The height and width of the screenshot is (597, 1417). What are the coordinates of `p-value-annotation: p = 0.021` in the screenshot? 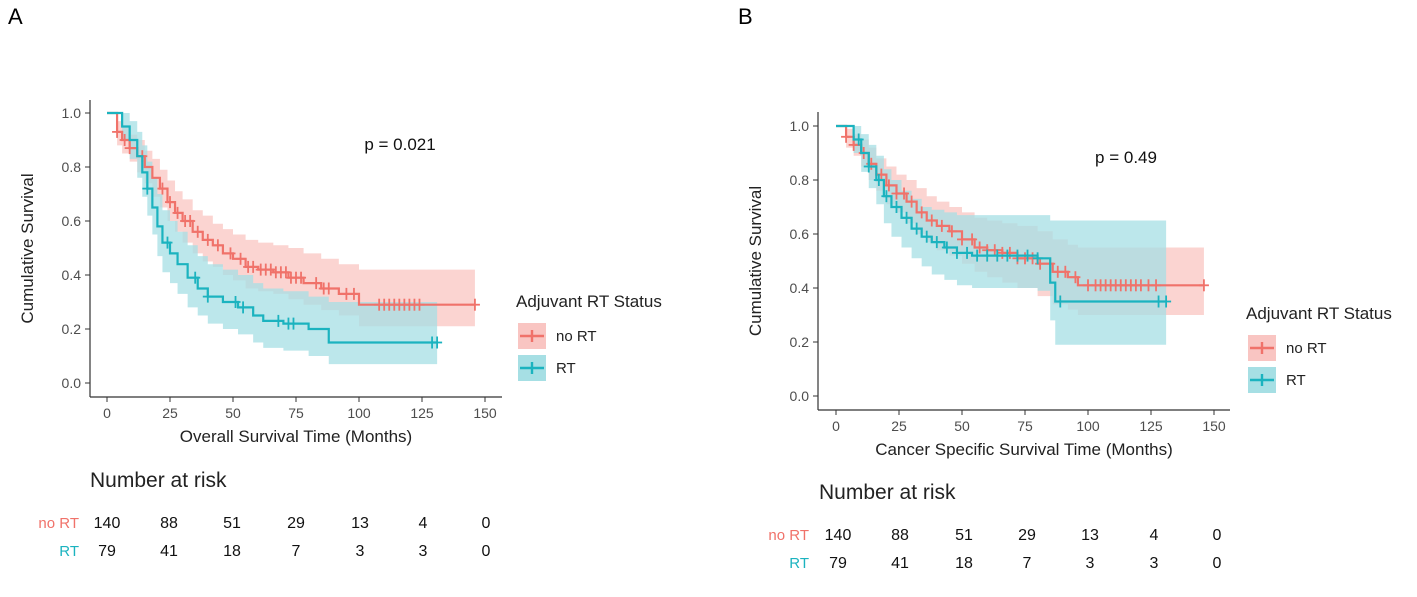 It's located at (399, 144).